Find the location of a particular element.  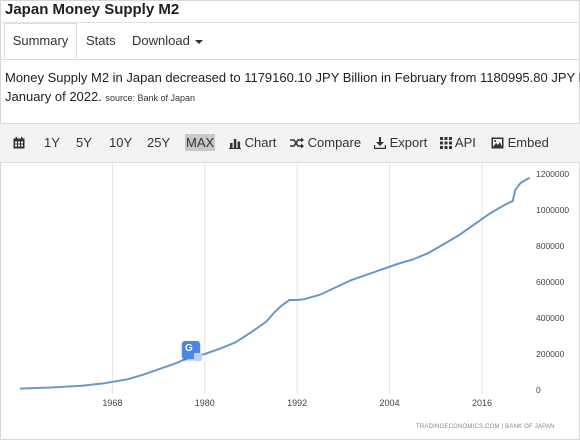

x-tick-label: 1992 is located at coordinates (297, 403).